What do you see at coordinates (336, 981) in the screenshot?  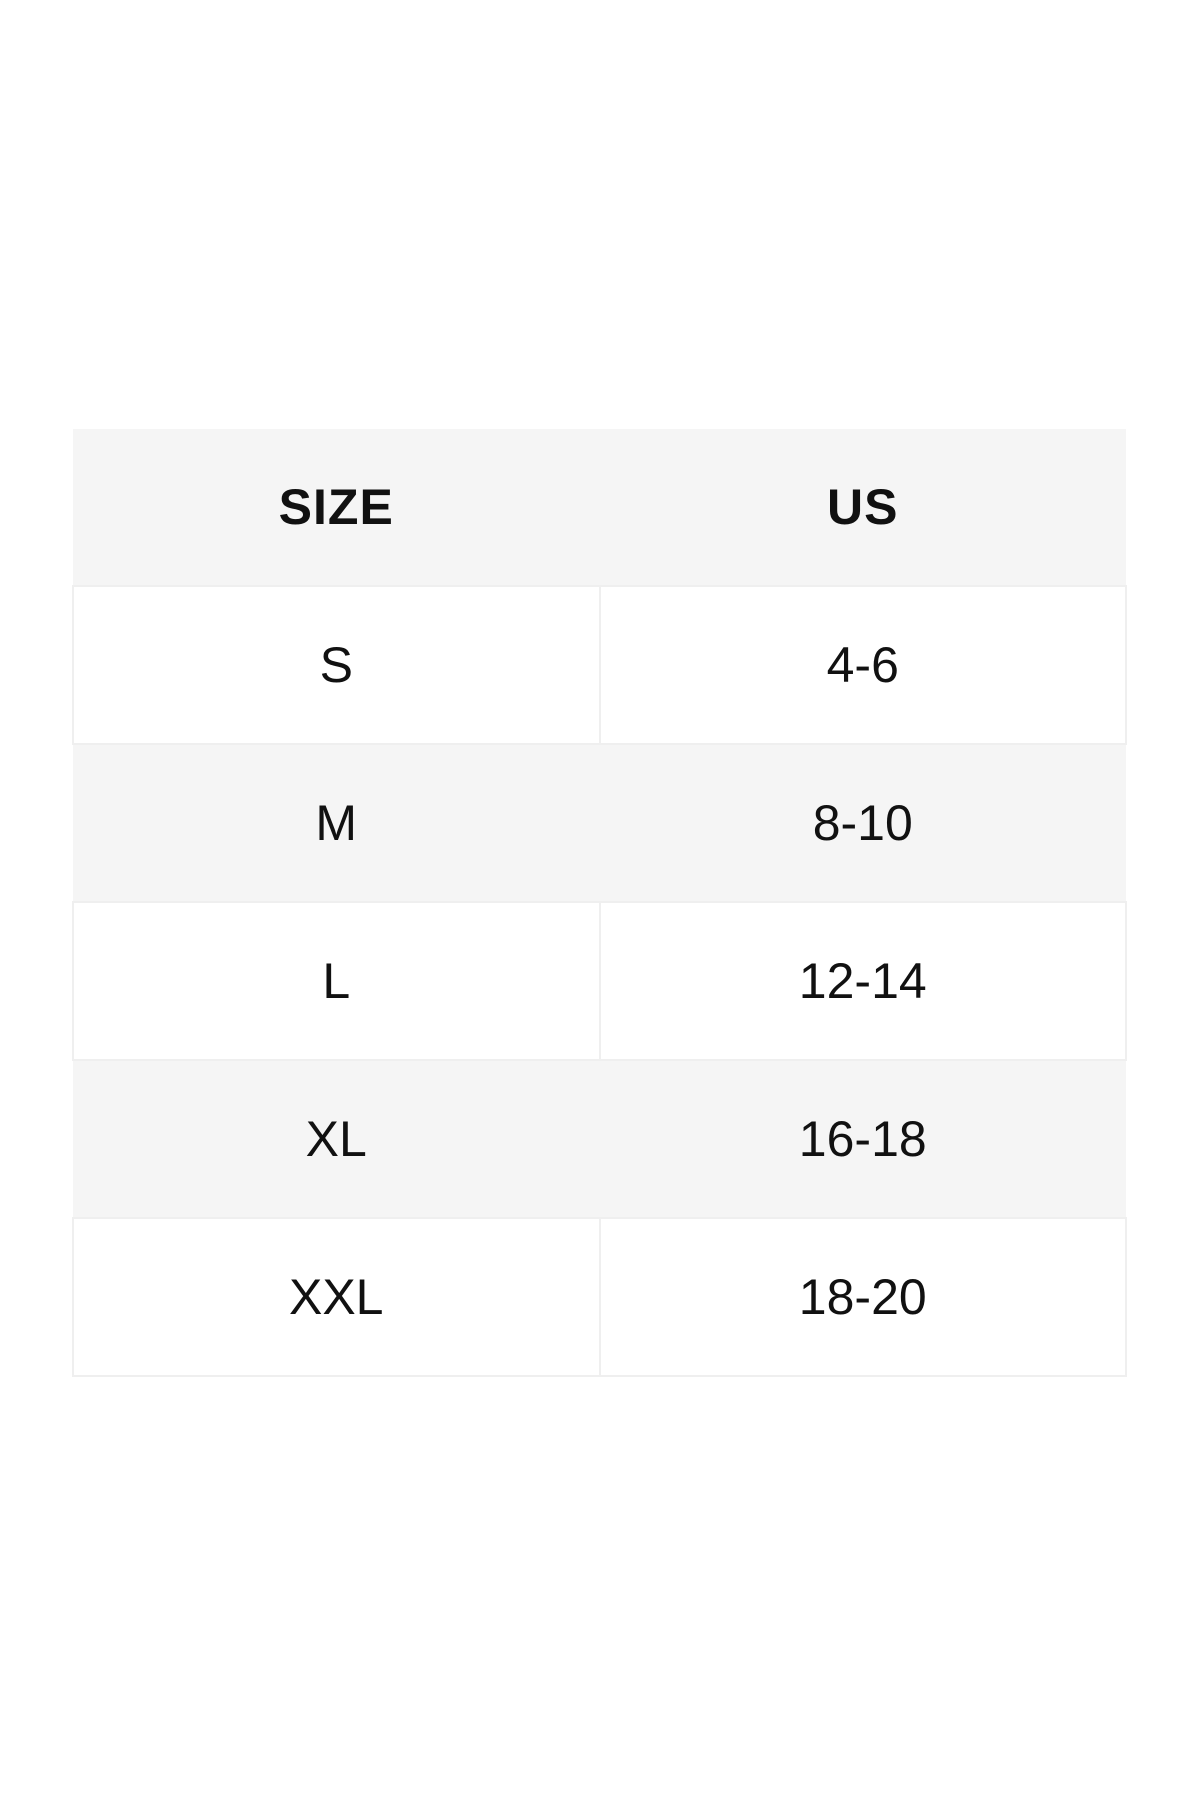 I see `size-cell: L` at bounding box center [336, 981].